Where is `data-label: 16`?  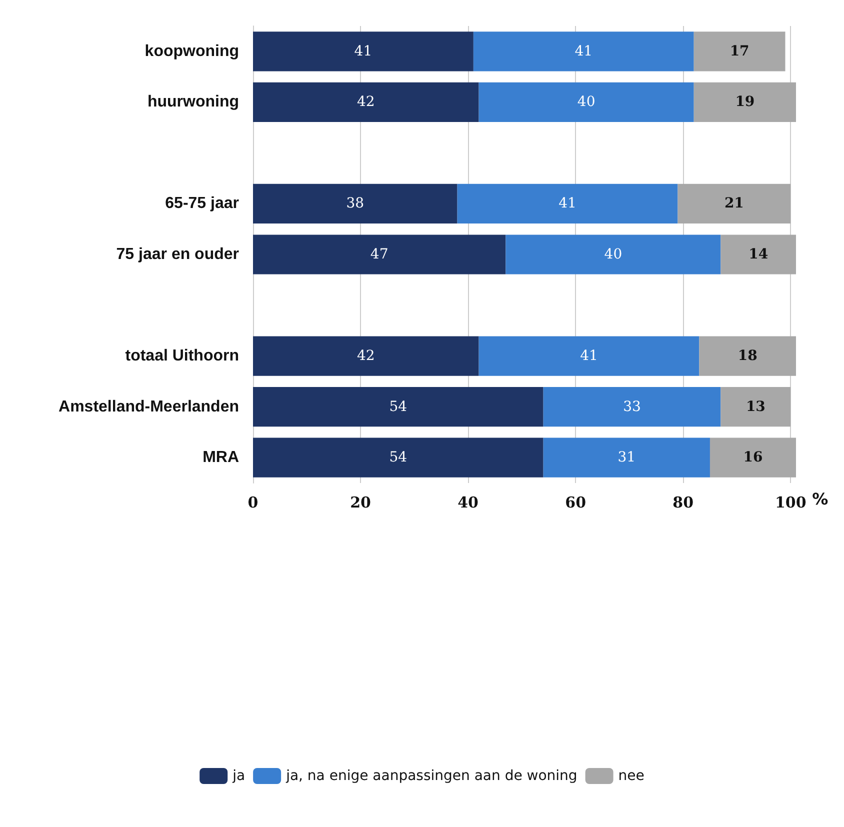 data-label: 16 is located at coordinates (753, 458).